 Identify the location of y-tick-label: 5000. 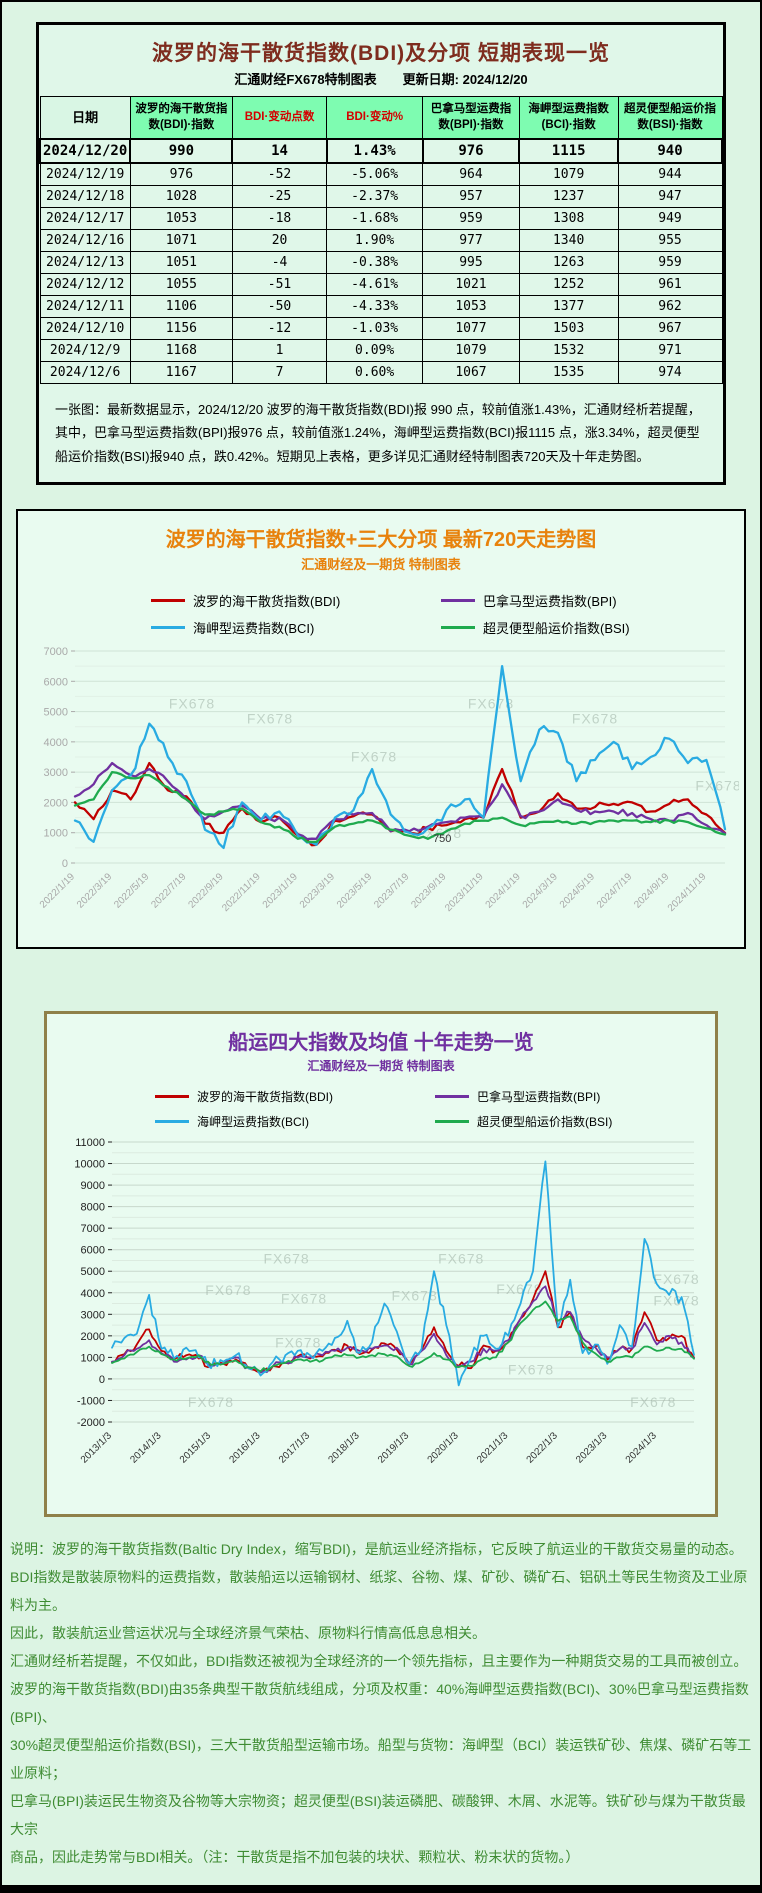
(93, 1272).